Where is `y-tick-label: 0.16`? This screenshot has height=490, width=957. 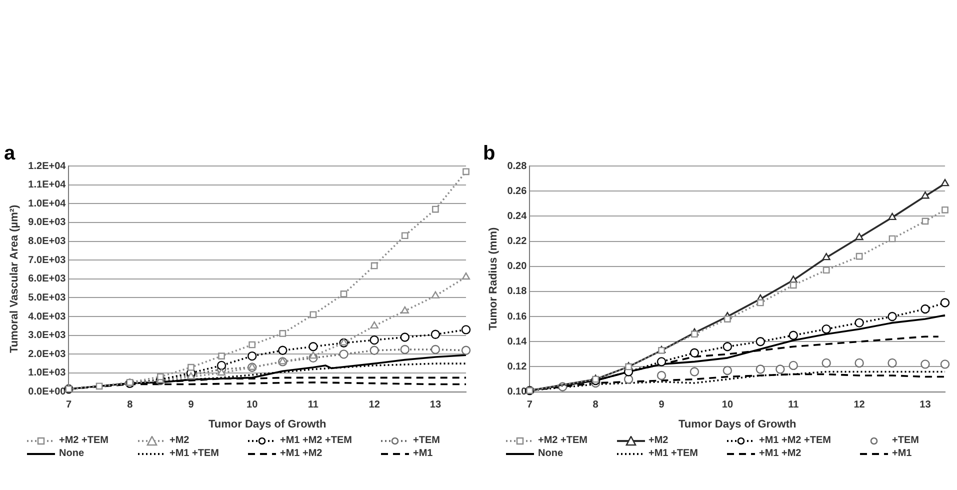 y-tick-label: 0.16 is located at coordinates (517, 316).